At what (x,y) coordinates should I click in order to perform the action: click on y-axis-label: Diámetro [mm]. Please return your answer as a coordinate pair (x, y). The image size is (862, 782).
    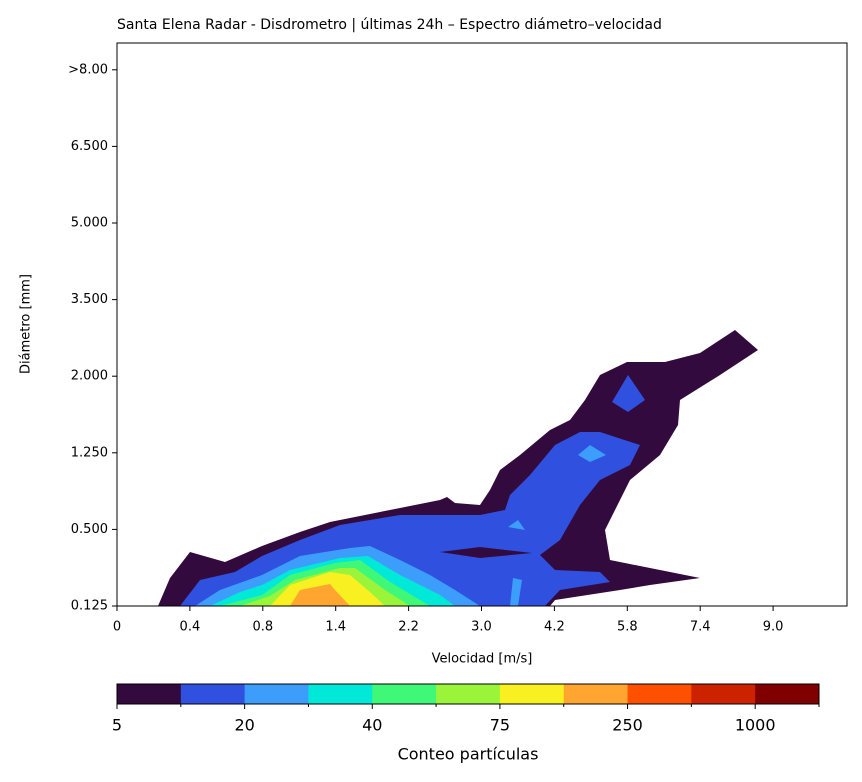
    Looking at the image, I should click on (26, 324).